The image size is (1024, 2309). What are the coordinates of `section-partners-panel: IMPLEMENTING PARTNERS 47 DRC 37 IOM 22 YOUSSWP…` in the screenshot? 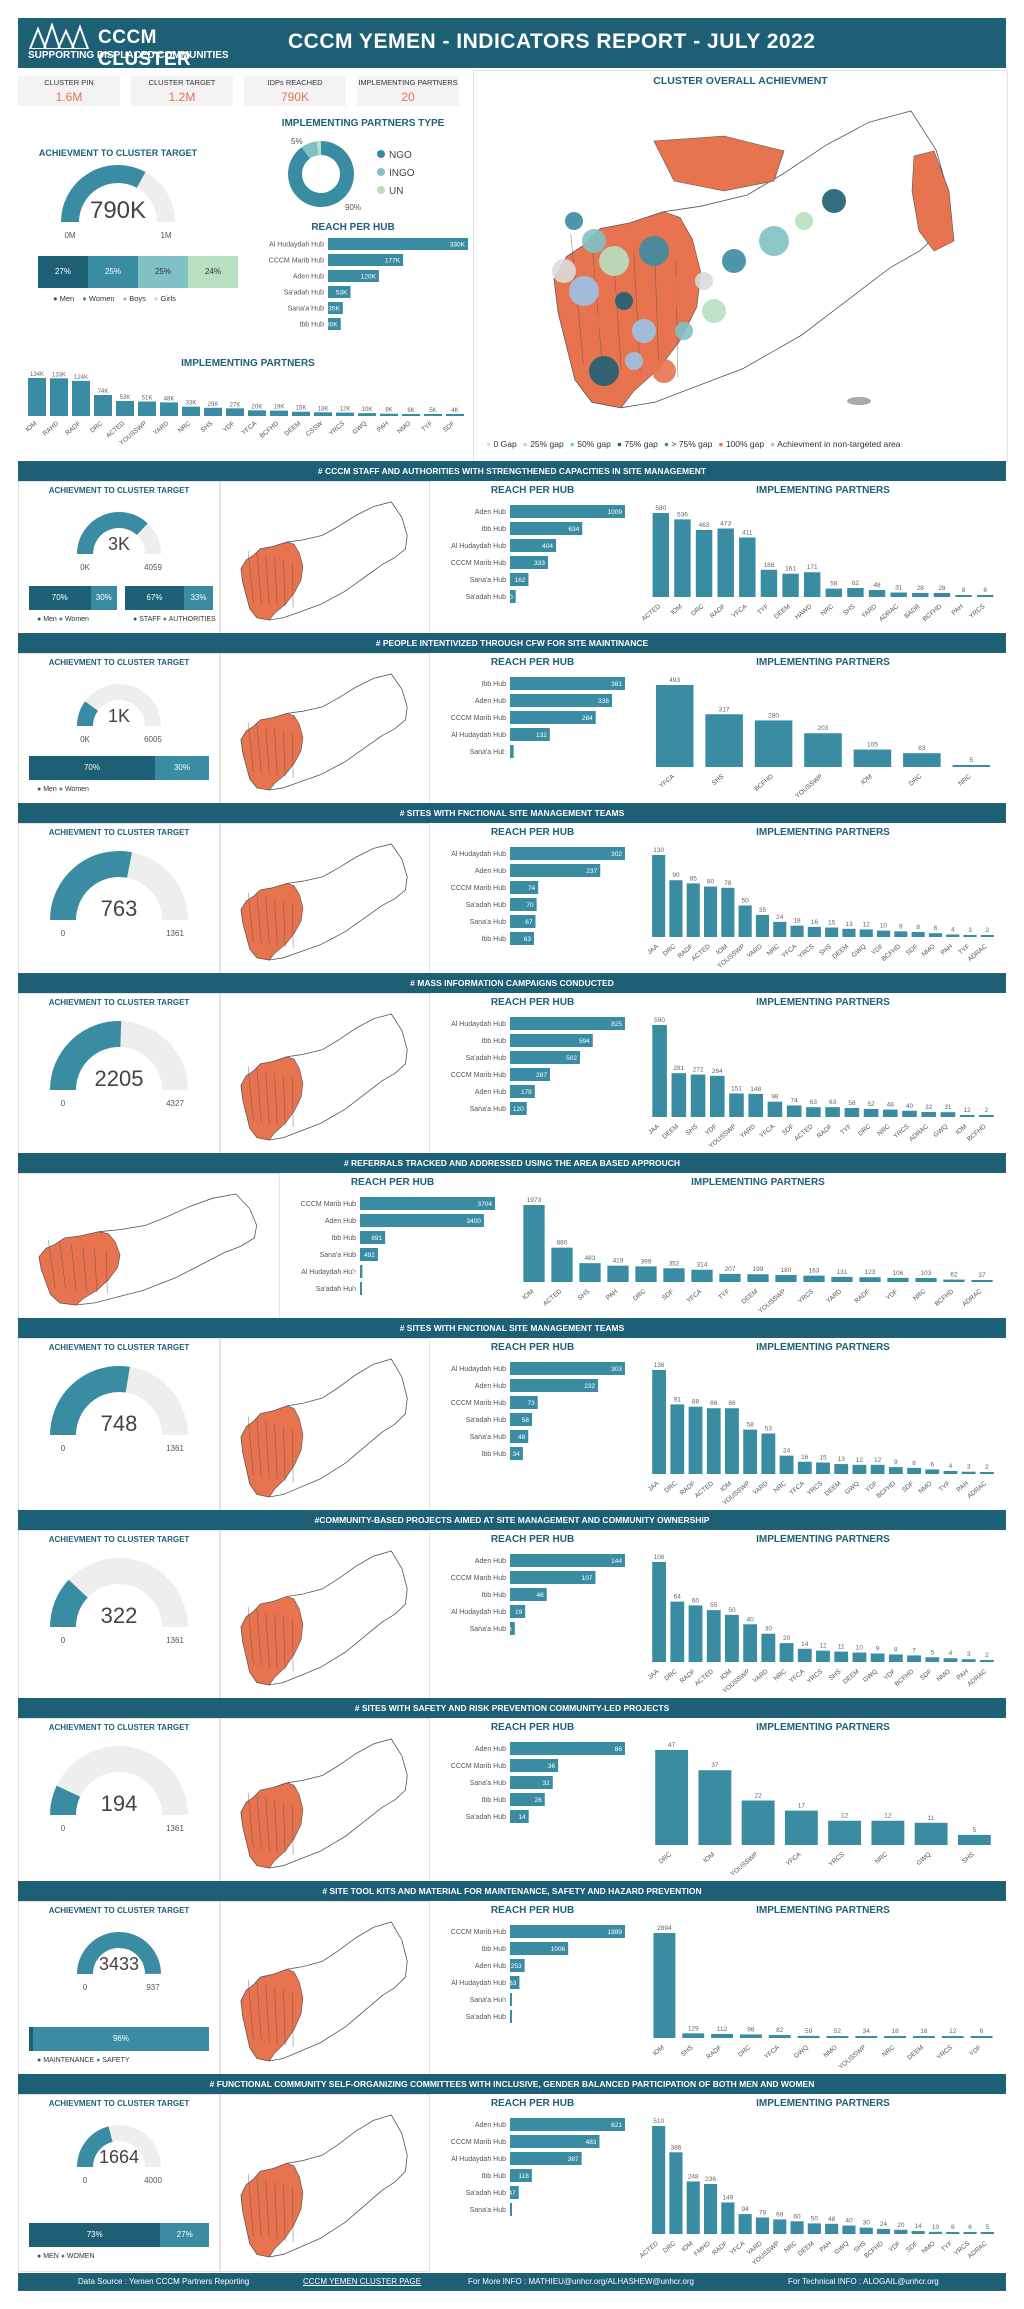 It's located at (823, 1799).